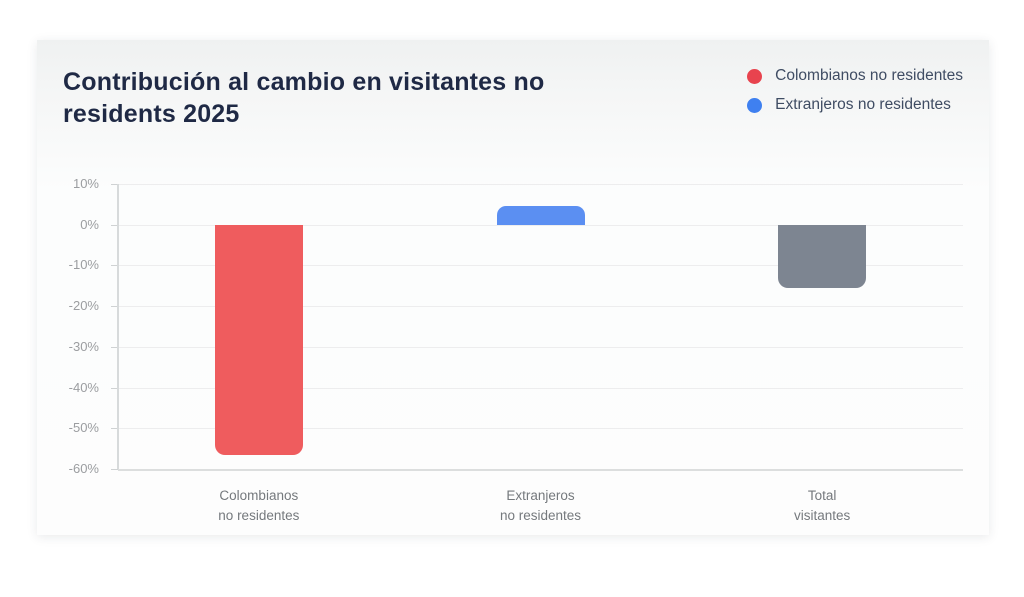 The height and width of the screenshot is (597, 1024). Describe the element at coordinates (83, 468) in the screenshot. I see `y-tick-label: -60%` at that location.